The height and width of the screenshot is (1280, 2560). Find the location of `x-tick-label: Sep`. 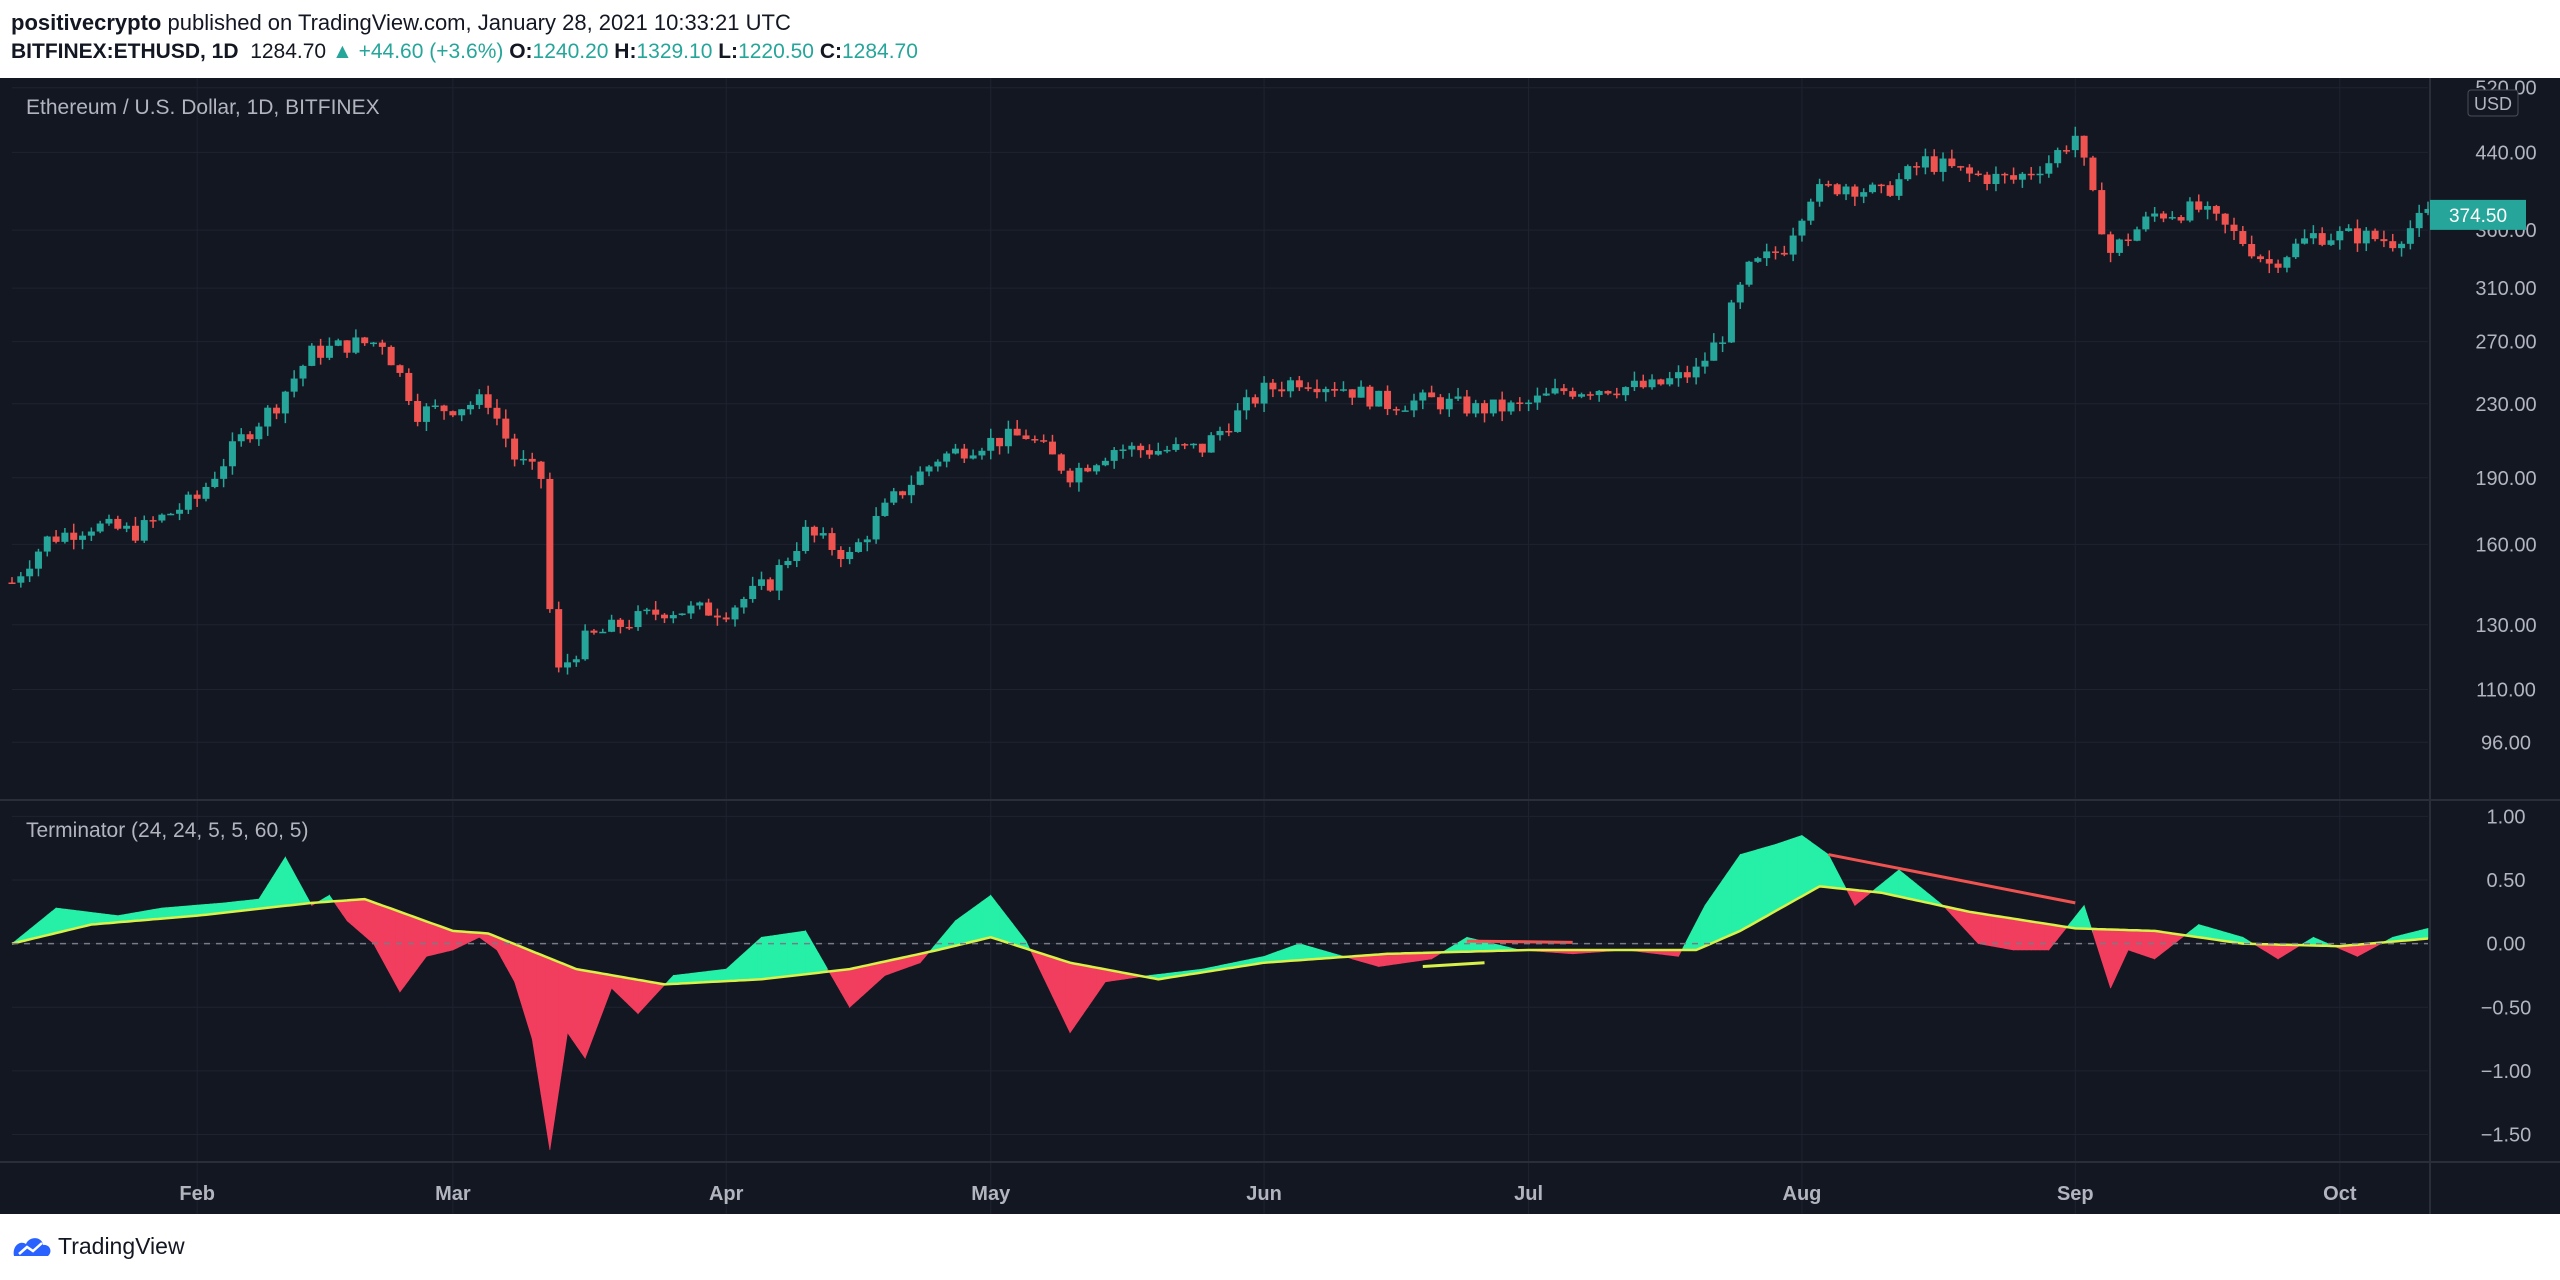

x-tick-label: Sep is located at coordinates (2075, 1194).